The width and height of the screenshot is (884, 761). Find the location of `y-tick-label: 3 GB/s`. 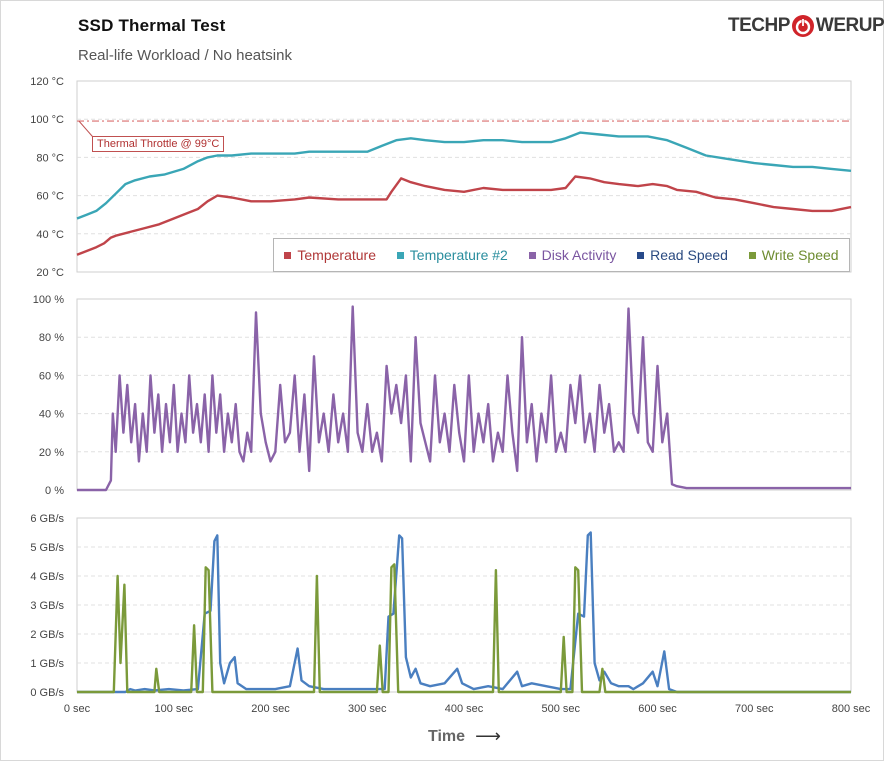

y-tick-label: 3 GB/s is located at coordinates (47, 606).